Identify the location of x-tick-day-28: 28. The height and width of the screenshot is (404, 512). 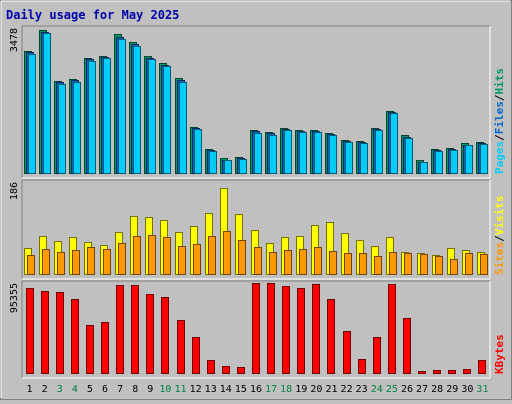
(437, 389).